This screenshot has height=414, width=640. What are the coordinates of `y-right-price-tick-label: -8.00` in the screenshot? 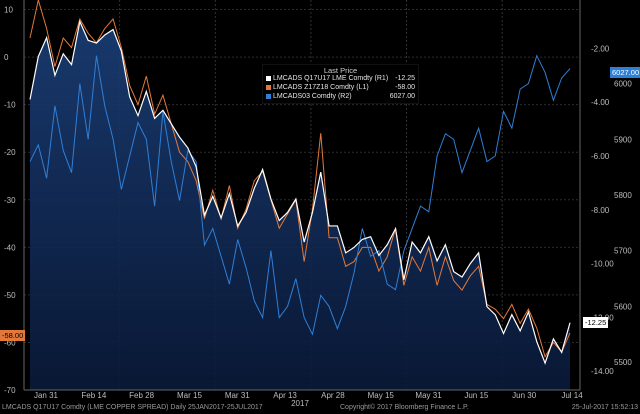 It's located at (600, 210).